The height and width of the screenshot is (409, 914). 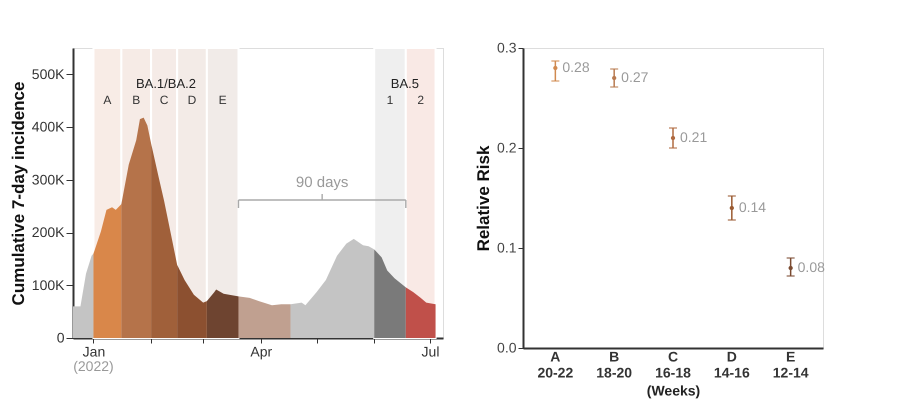 What do you see at coordinates (222, 100) in the screenshot?
I see `band-label: E` at bounding box center [222, 100].